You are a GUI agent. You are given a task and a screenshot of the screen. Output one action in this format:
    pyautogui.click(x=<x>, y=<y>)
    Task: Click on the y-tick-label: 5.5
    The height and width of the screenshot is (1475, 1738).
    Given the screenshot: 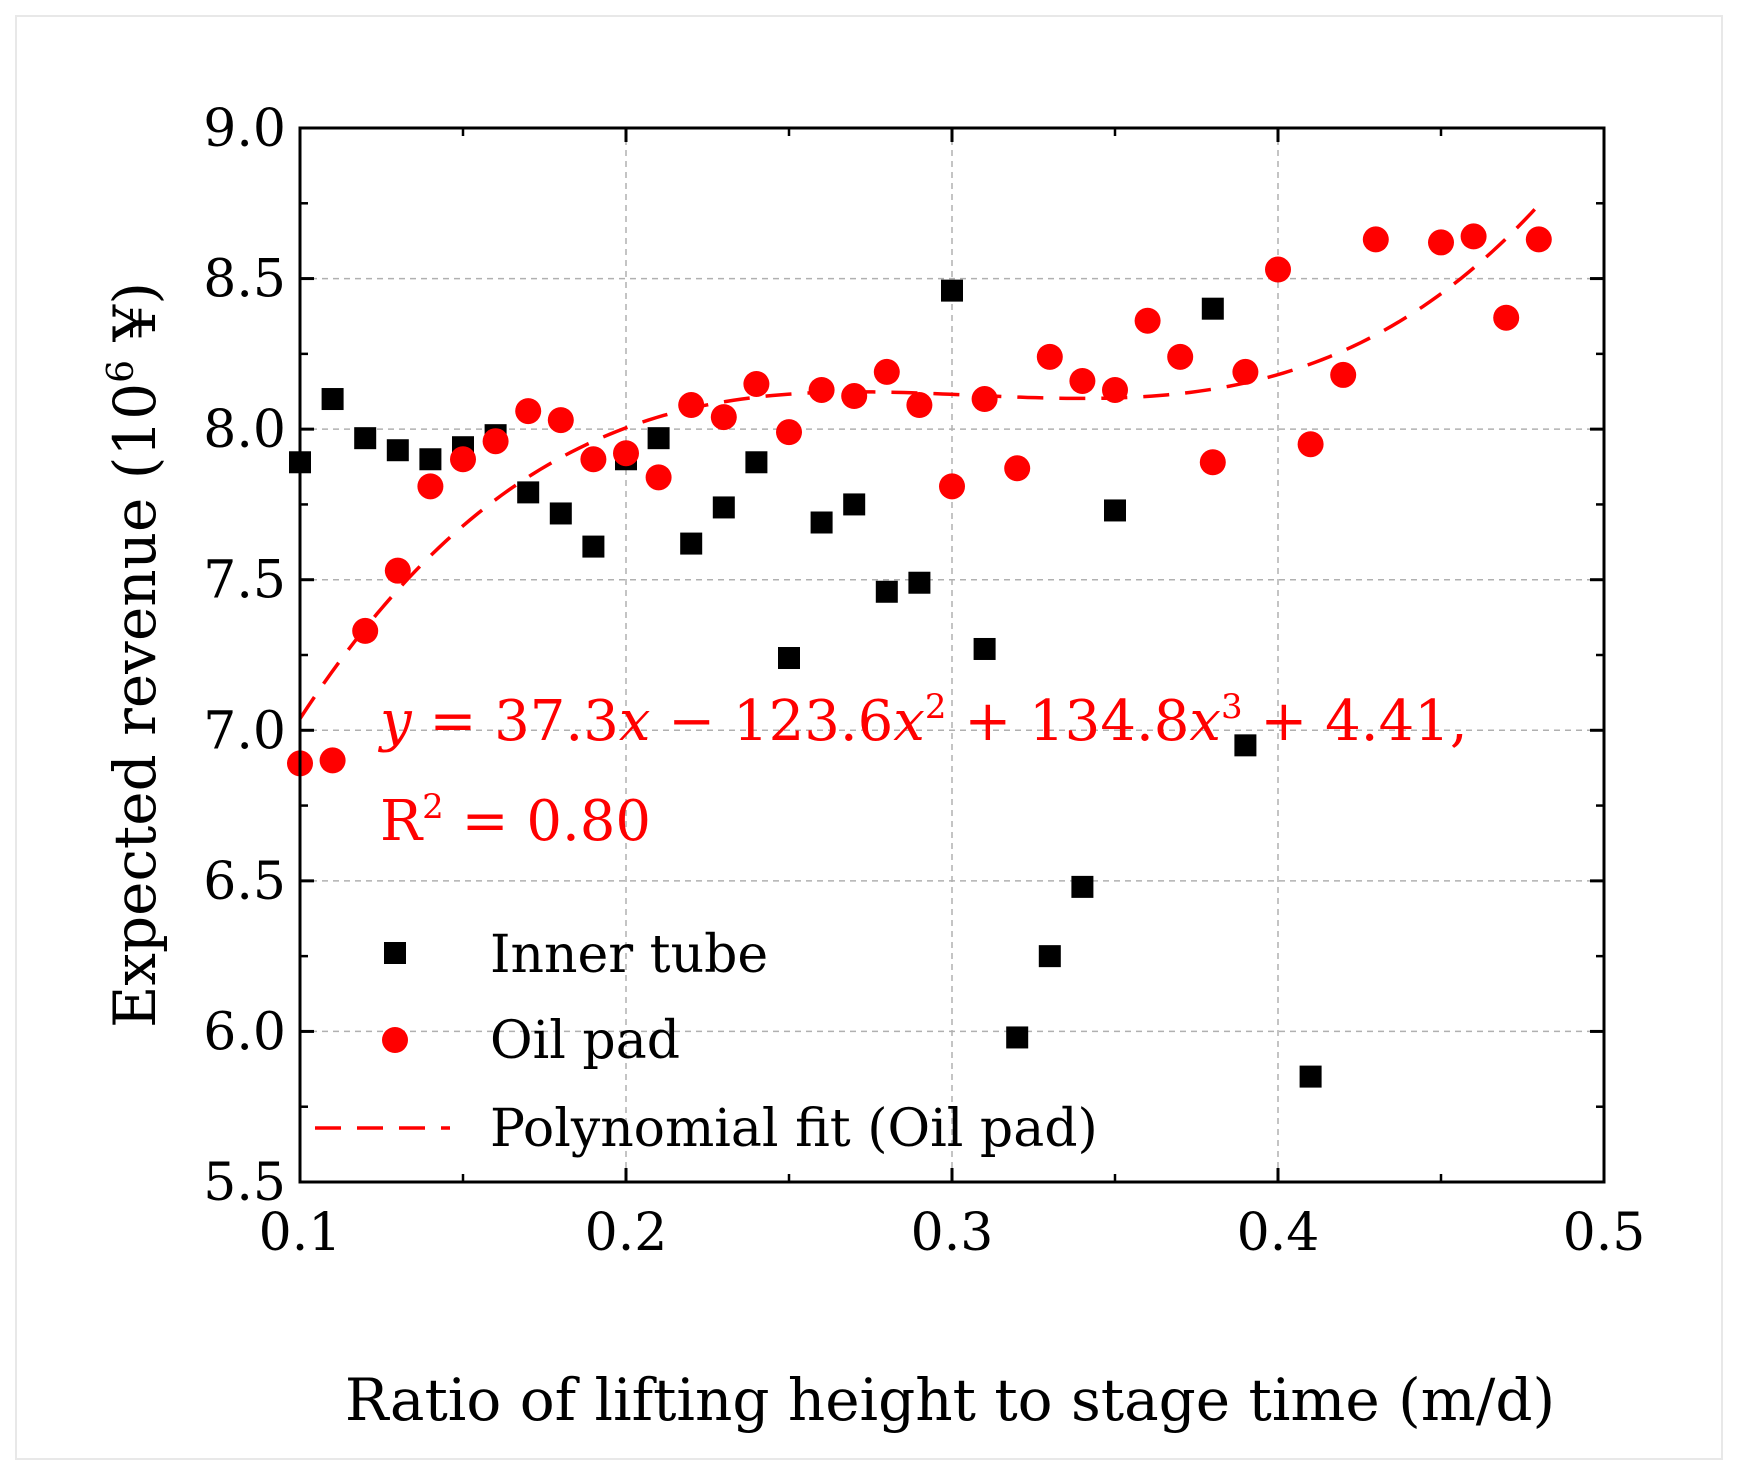 What is the action you would take?
    pyautogui.click(x=244, y=1183)
    